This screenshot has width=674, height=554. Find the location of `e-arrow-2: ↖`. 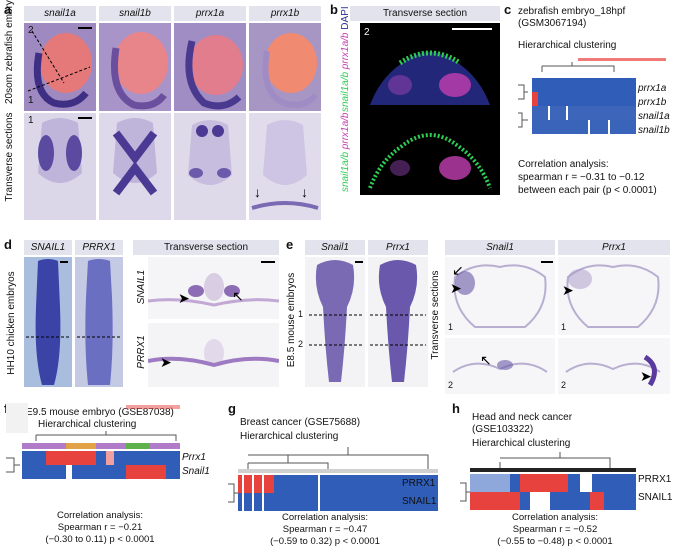

e-arrow-2: ↖ is located at coordinates (486, 360).